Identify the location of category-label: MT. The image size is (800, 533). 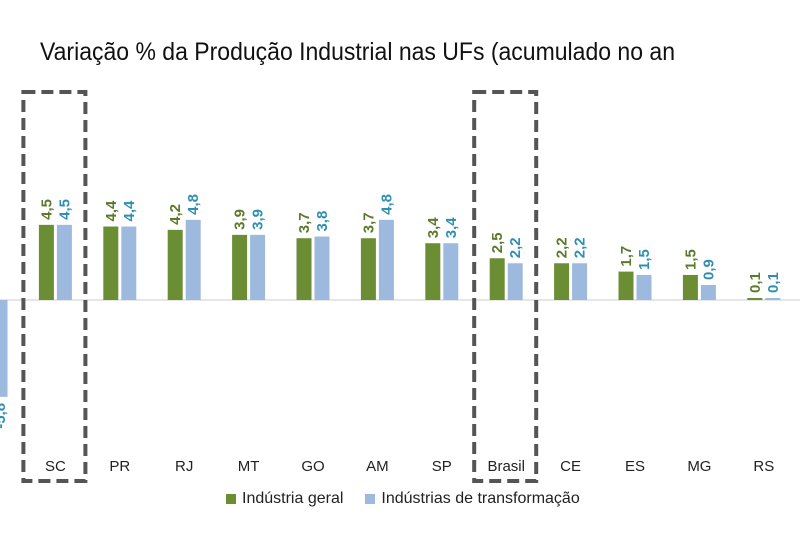
(249, 466).